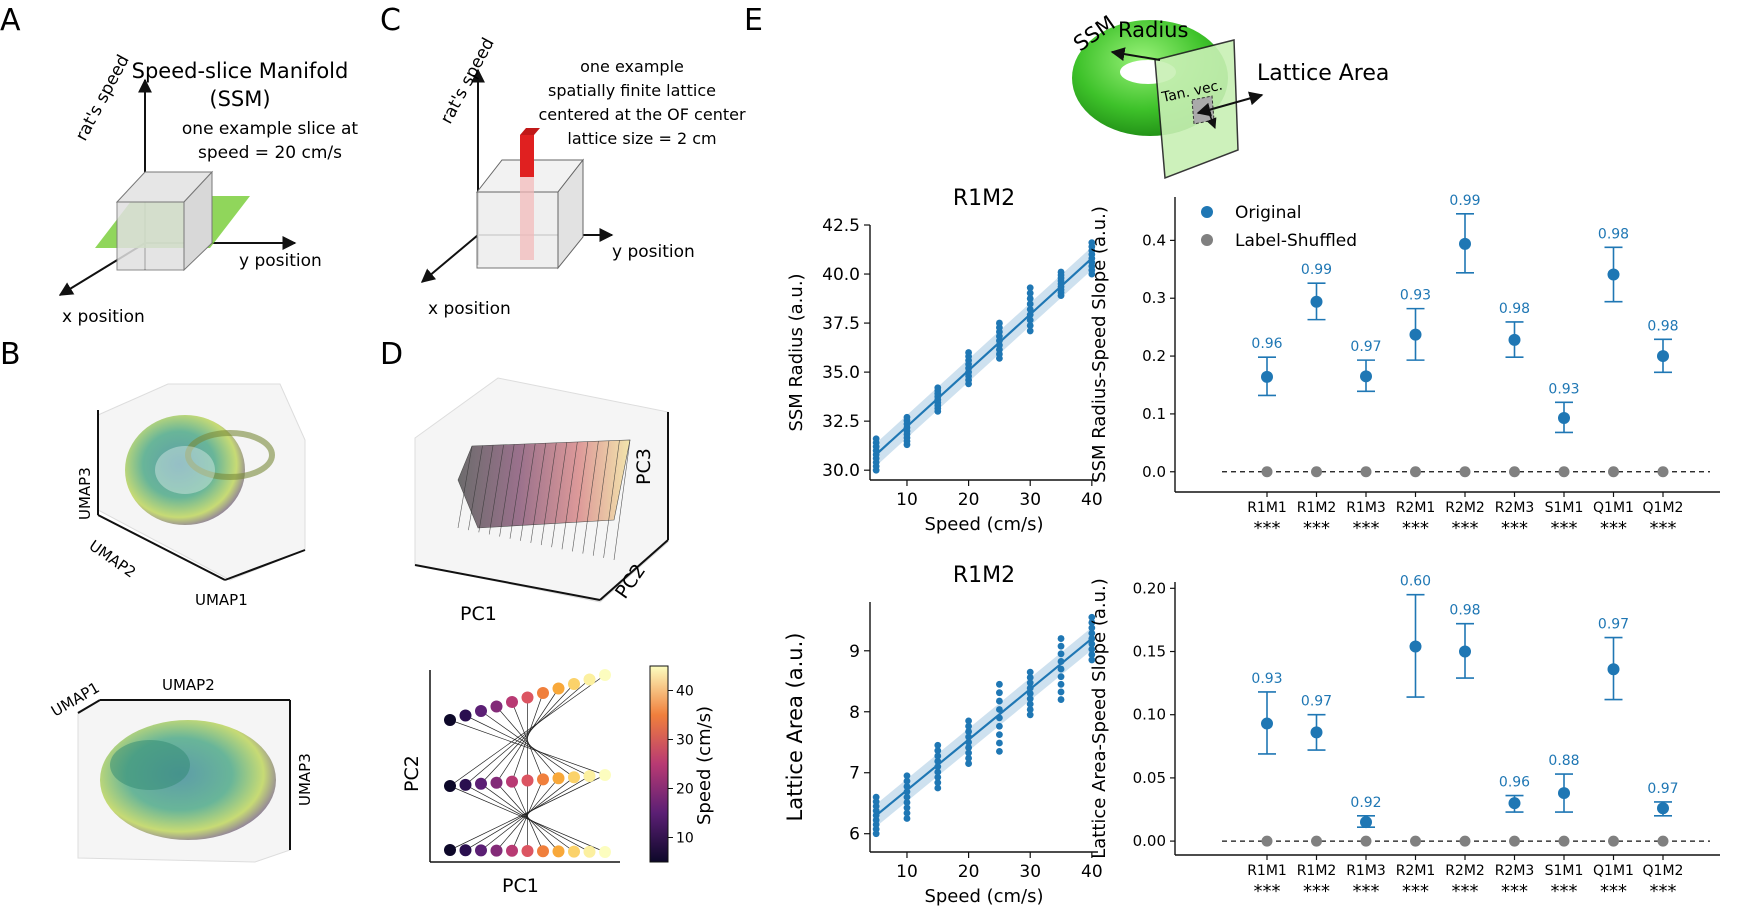 This screenshot has height=910, width=1750. I want to click on panel-b-umap-bottom: UMAP1 UMAP2 UMAP3, so click(181, 769).